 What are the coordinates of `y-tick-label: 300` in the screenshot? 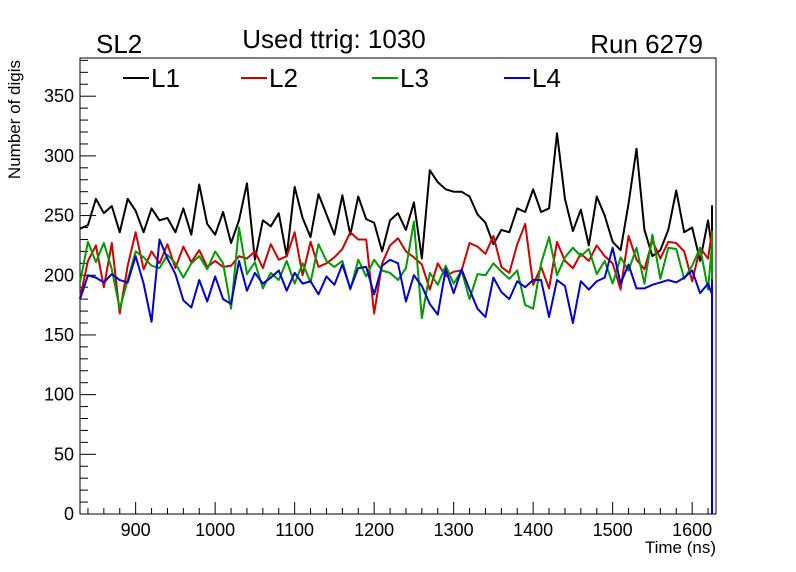 It's located at (59, 156).